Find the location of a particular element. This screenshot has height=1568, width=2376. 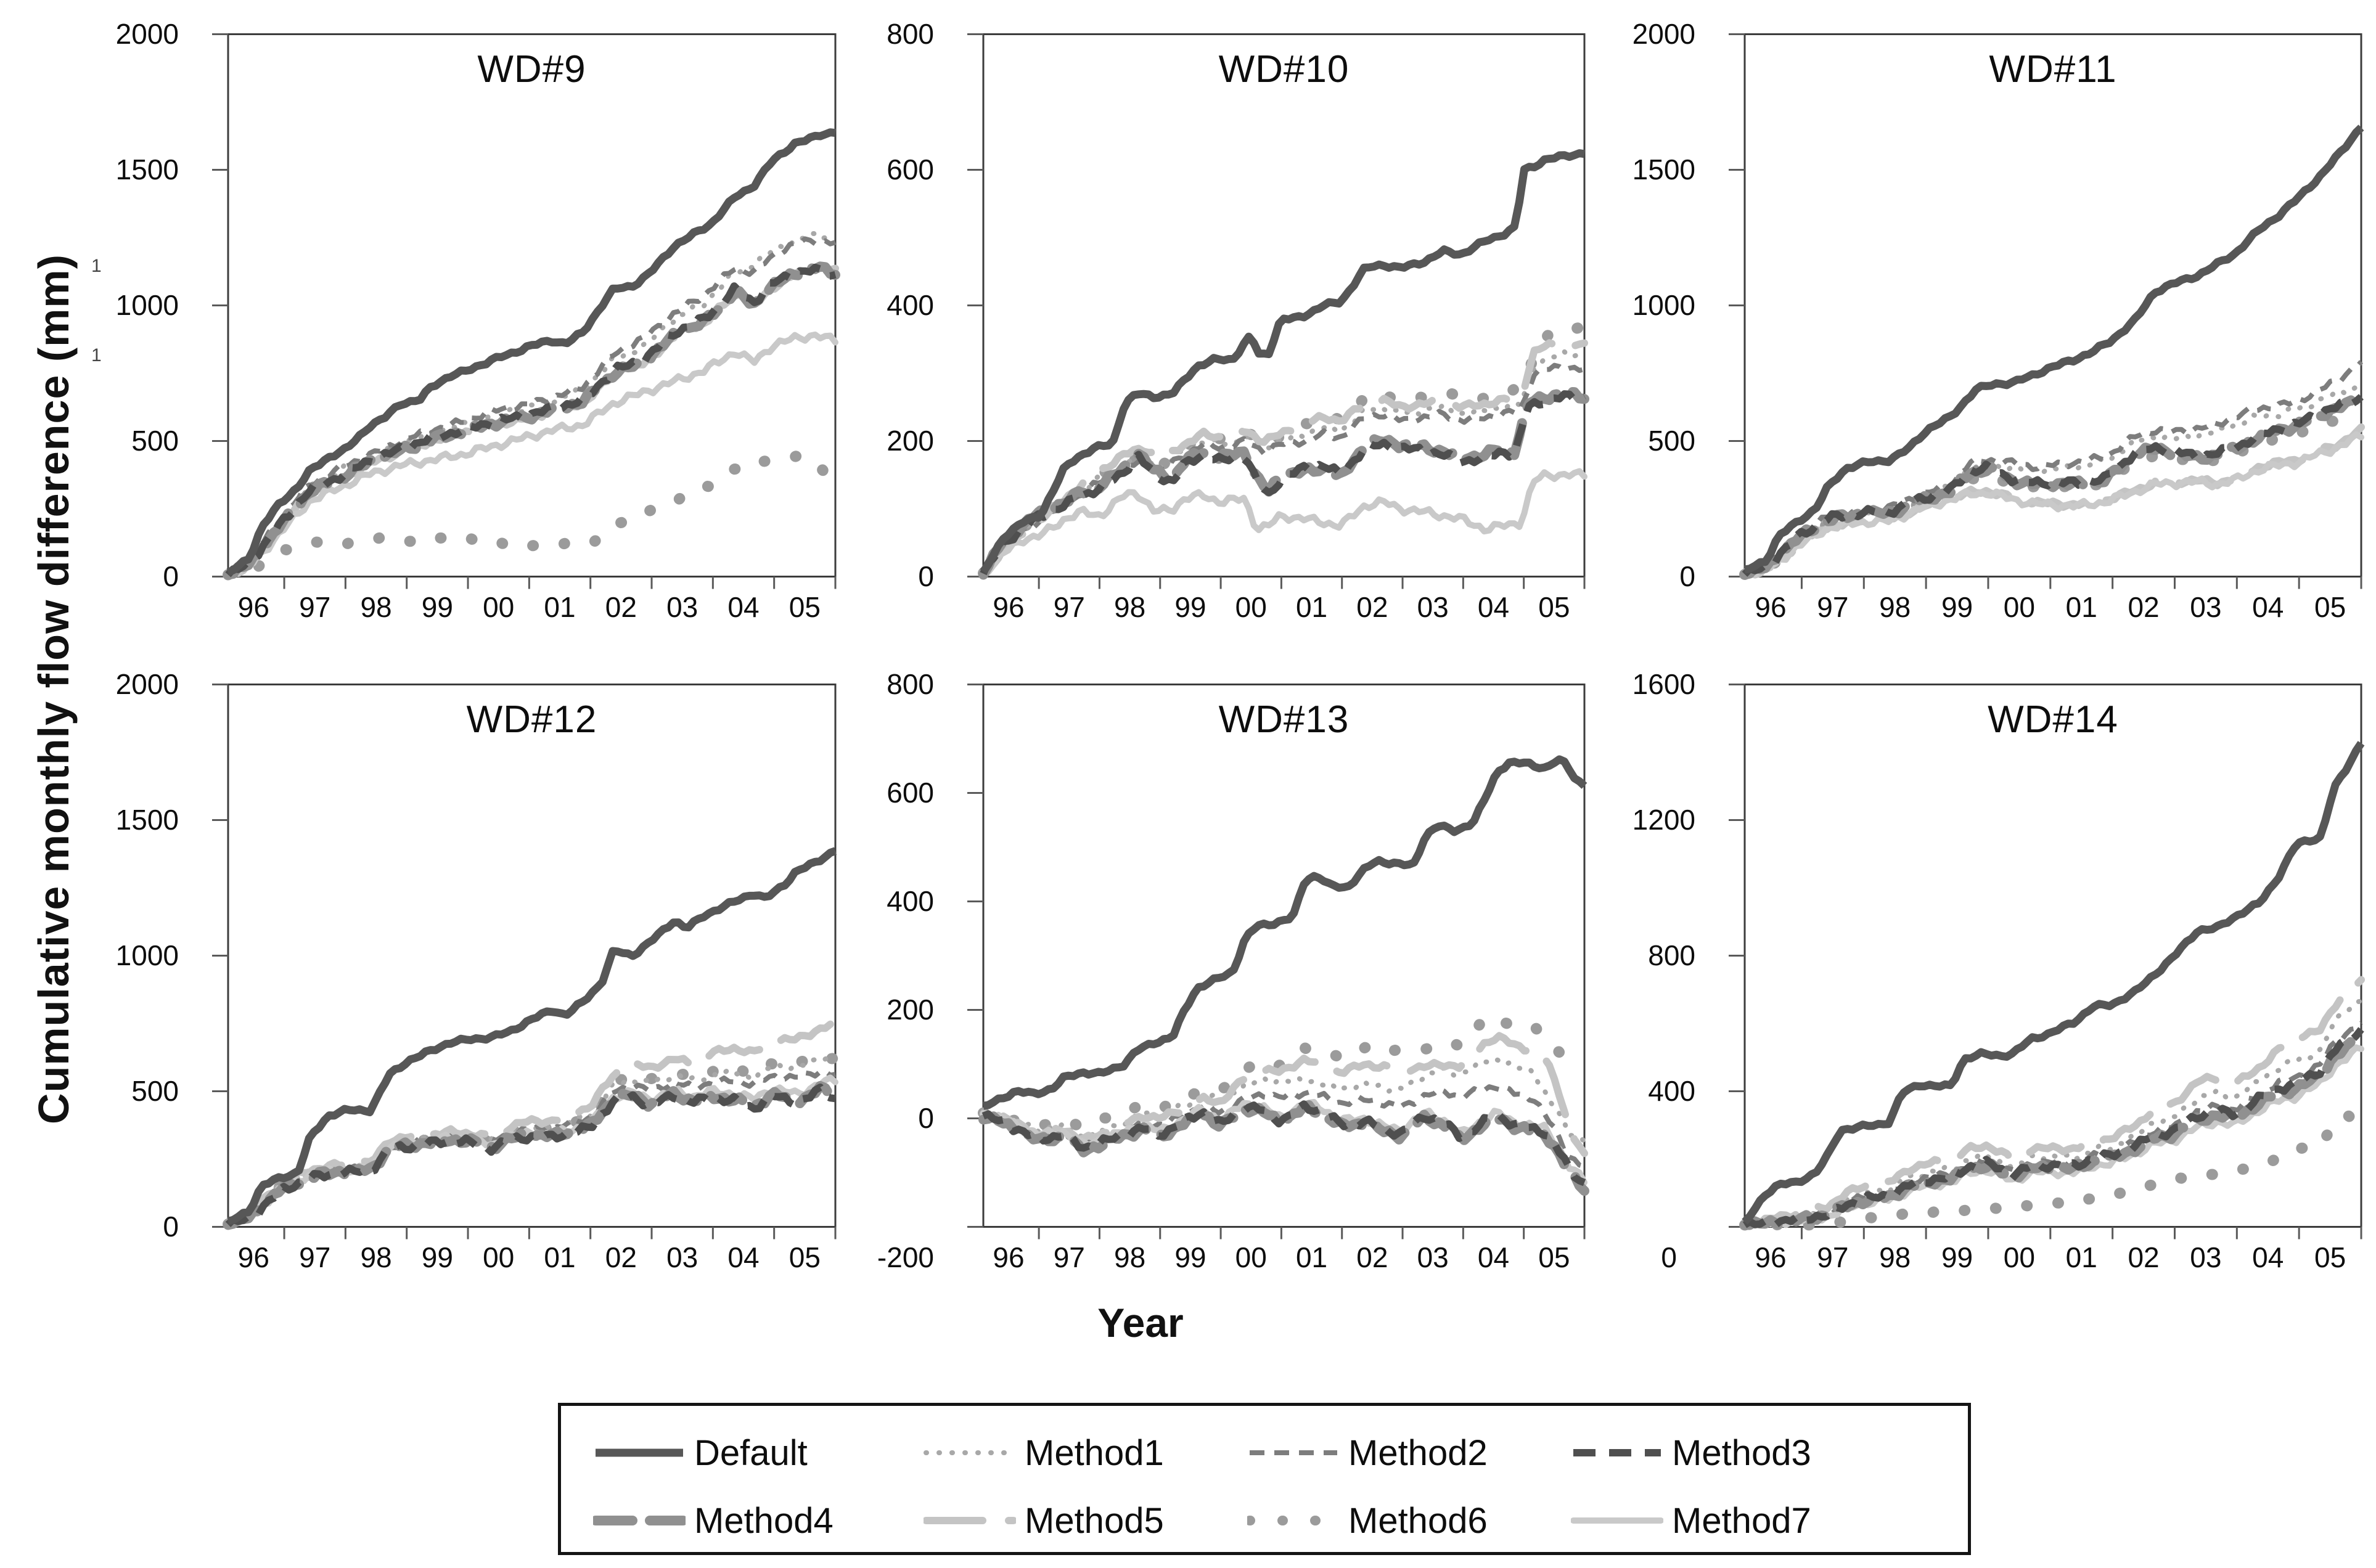

y-tick-label: 200 is located at coordinates (910, 1010).